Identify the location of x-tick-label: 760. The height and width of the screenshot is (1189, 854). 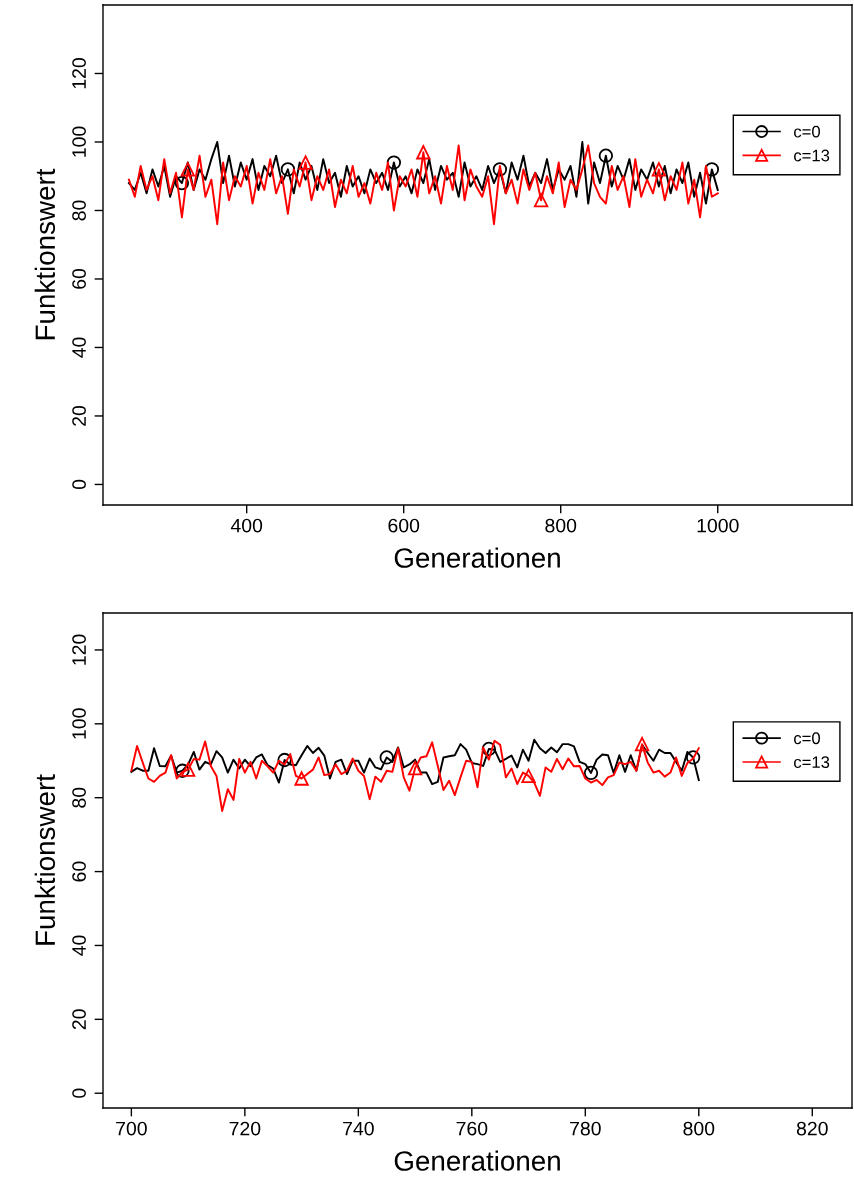
(472, 1128).